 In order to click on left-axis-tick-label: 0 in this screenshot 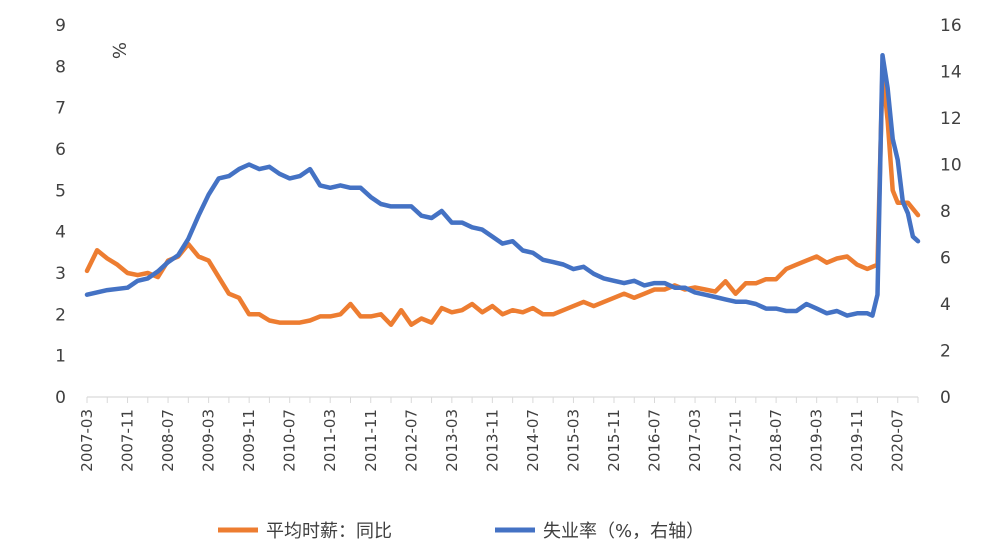, I will do `click(60, 398)`.